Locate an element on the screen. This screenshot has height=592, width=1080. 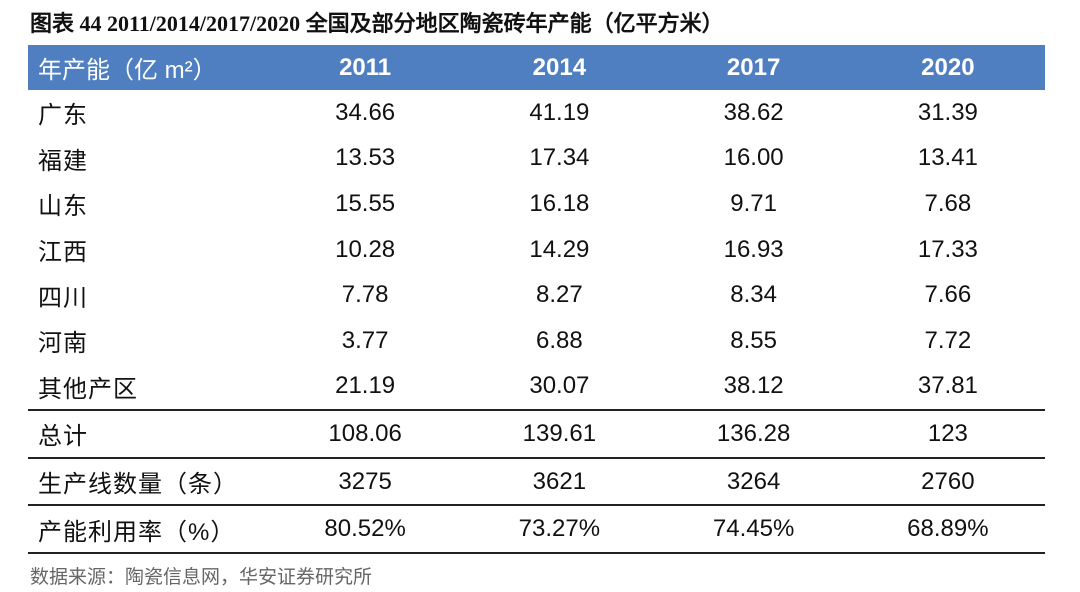
cell-value: 17.34 is located at coordinates (559, 158).